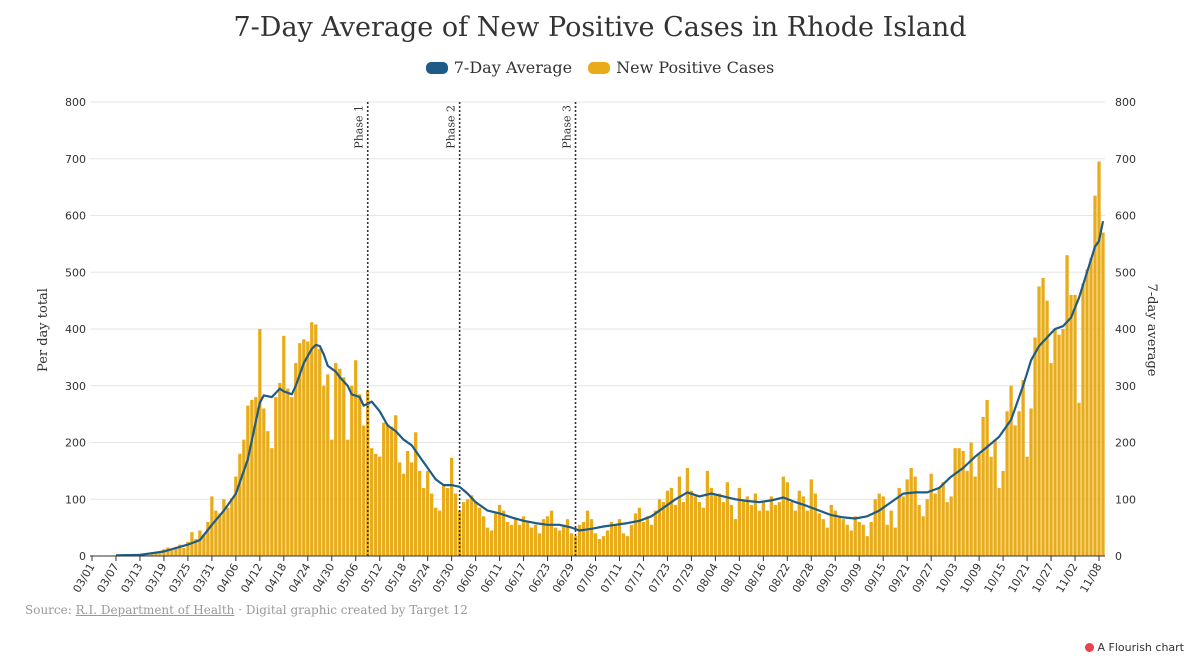 This screenshot has width=1200, height=669. Describe the element at coordinates (1125, 159) in the screenshot. I see `y-tick-label-right: 700` at that location.